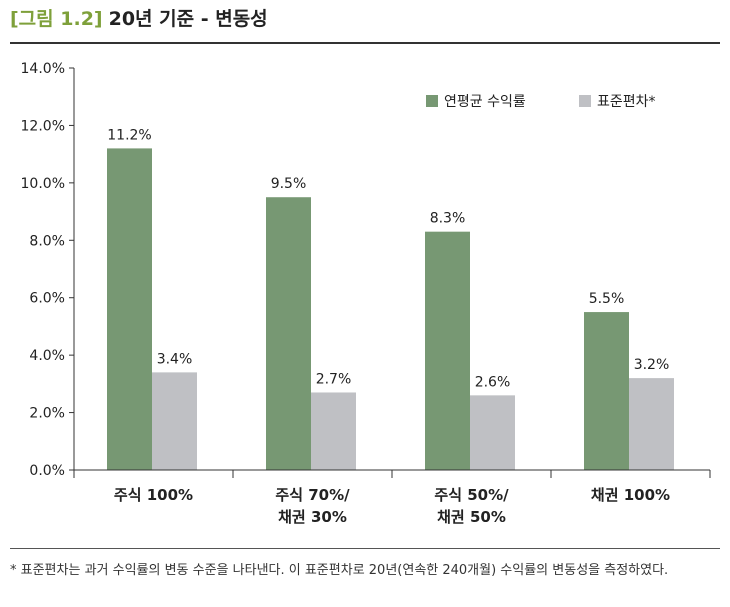 Image resolution: width=730 pixels, height=607 pixels. What do you see at coordinates (485, 102) in the screenshot?
I see `legend-label-annual-return: 연평균 수익률` at bounding box center [485, 102].